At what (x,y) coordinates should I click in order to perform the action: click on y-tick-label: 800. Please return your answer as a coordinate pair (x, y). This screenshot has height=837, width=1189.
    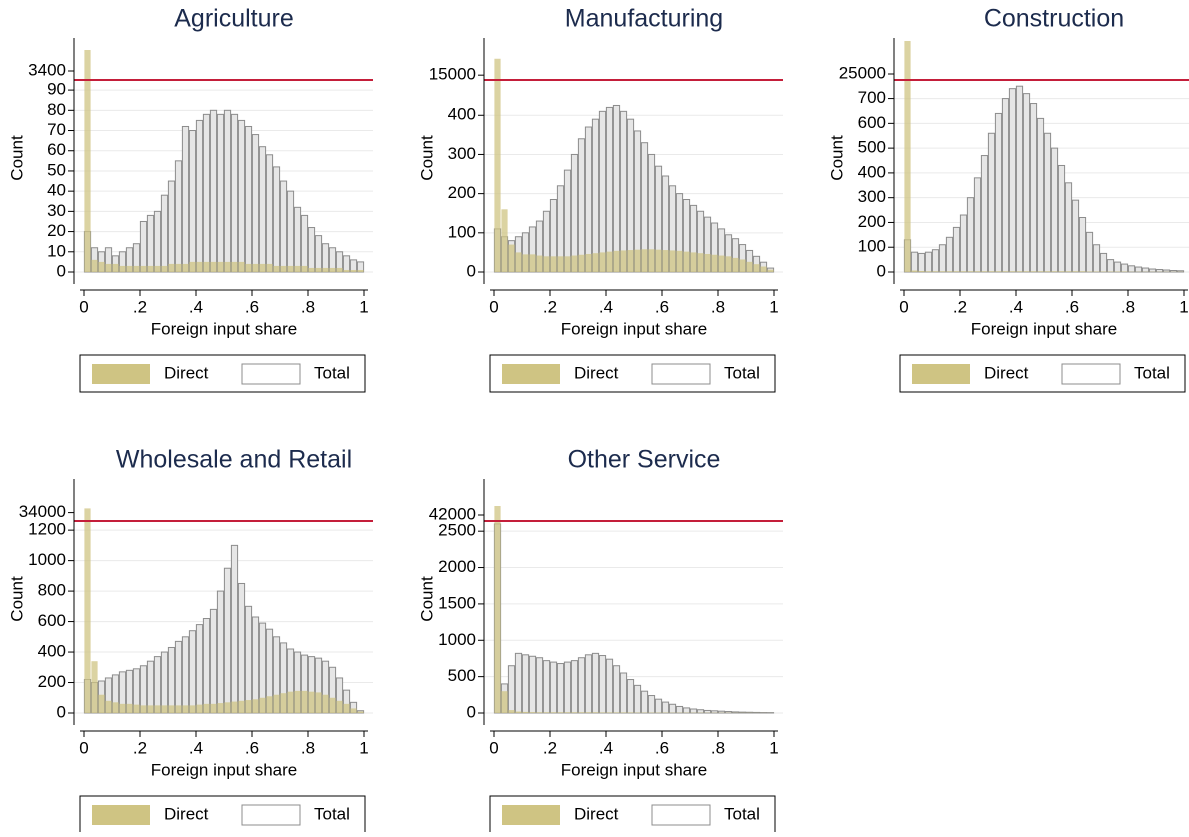
    Looking at the image, I should click on (52, 590).